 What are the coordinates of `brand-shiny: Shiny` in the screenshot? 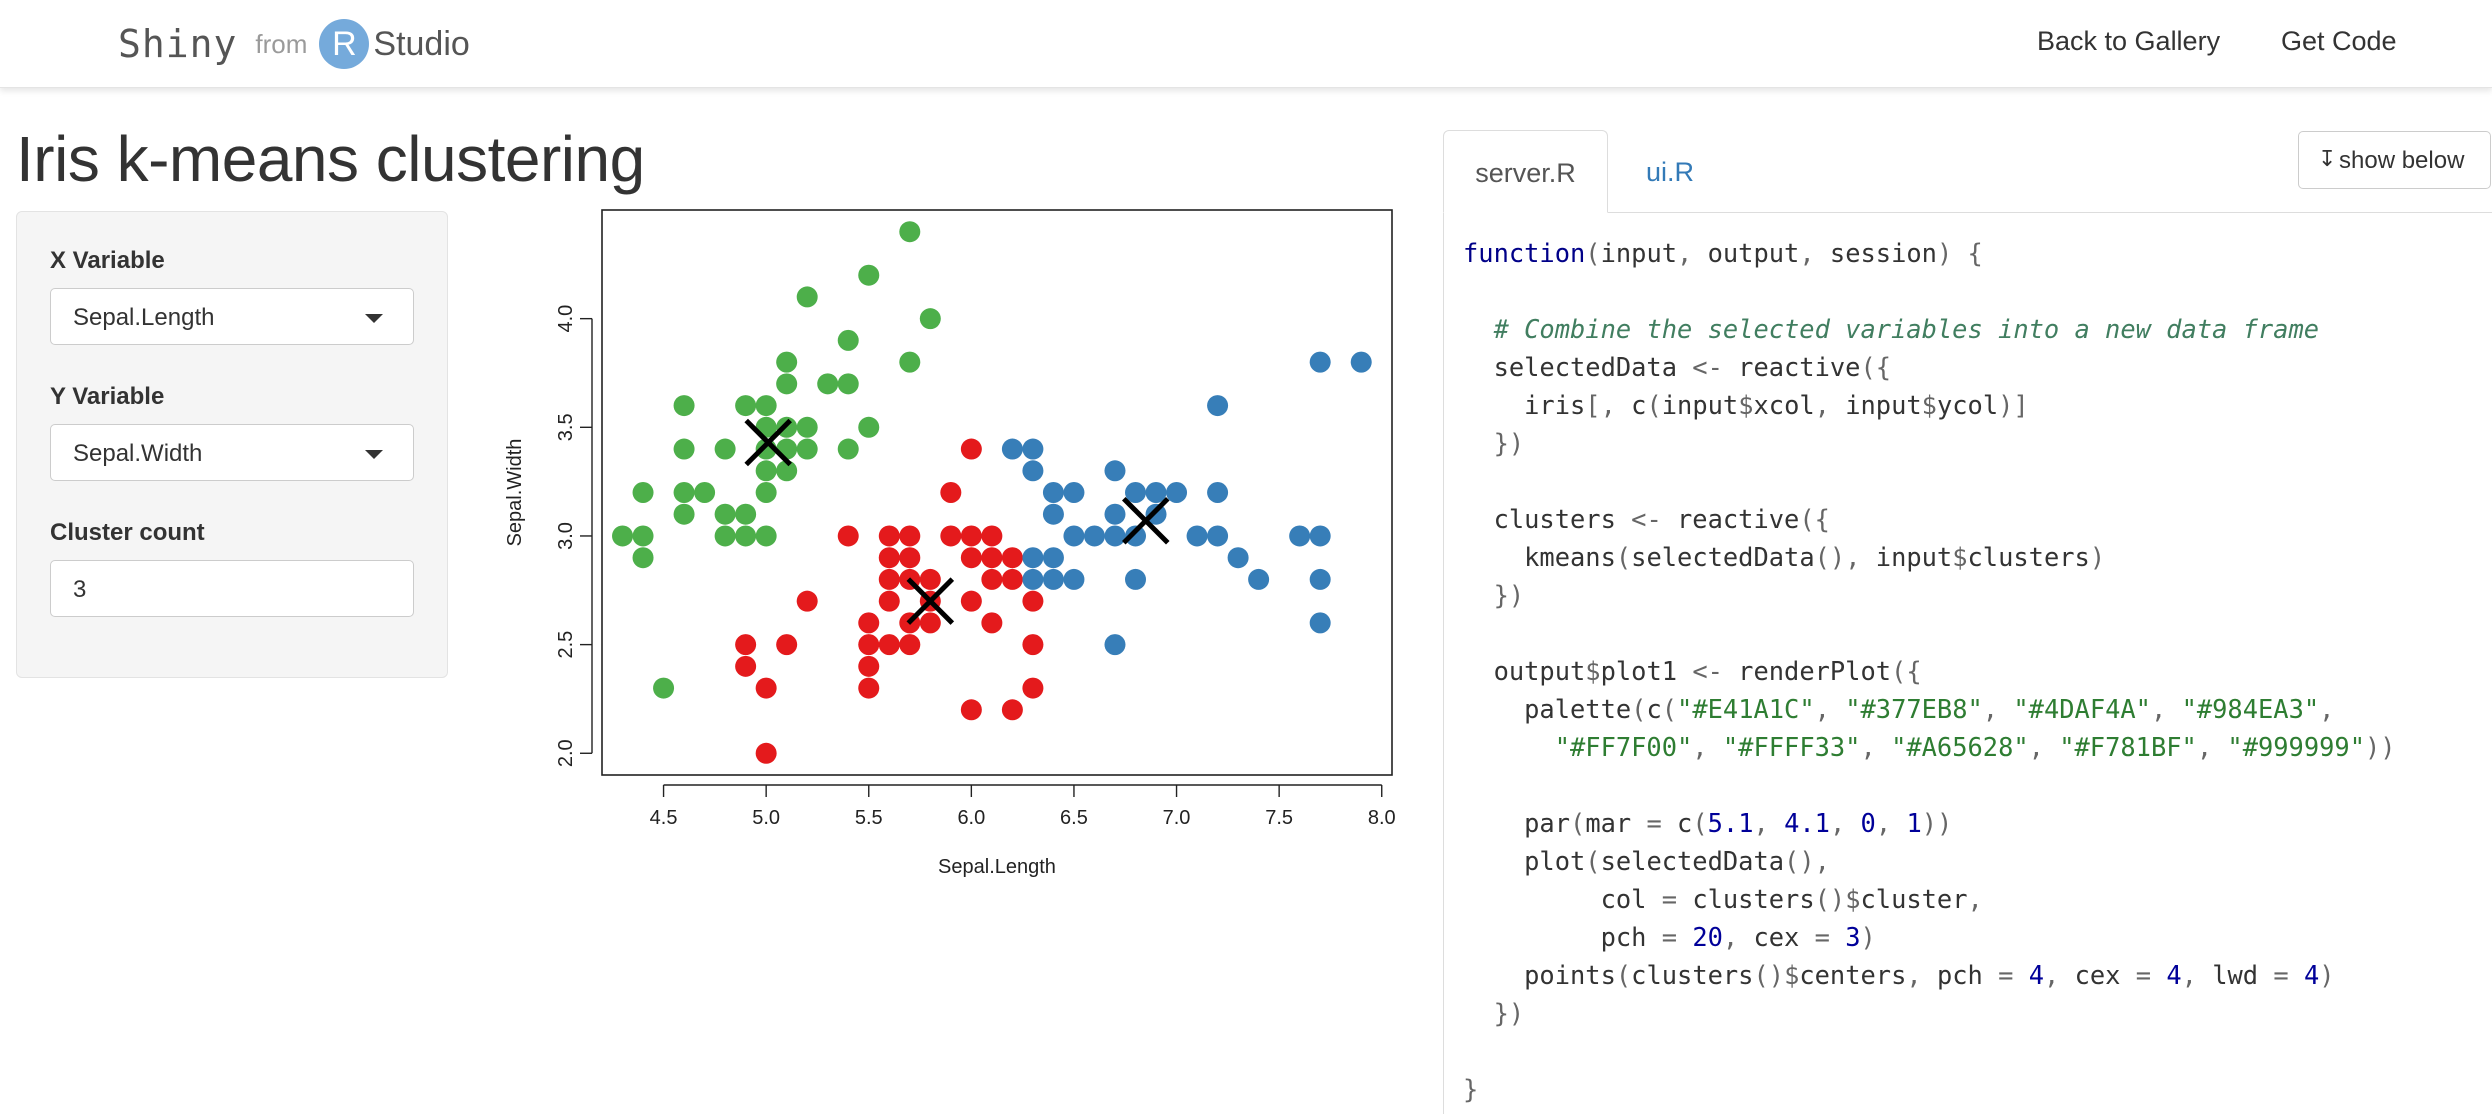 It's located at (178, 44).